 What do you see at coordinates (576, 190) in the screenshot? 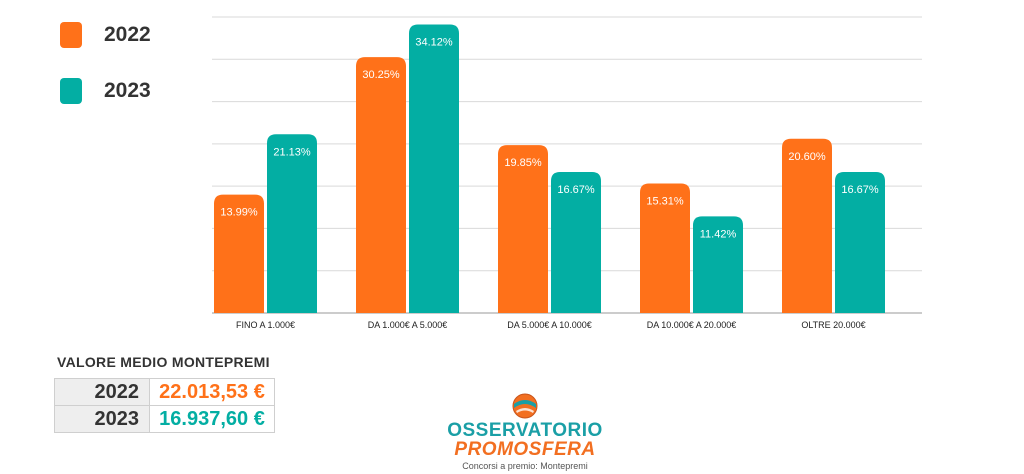
I see `bar-label-2023-2: 16.67%` at bounding box center [576, 190].